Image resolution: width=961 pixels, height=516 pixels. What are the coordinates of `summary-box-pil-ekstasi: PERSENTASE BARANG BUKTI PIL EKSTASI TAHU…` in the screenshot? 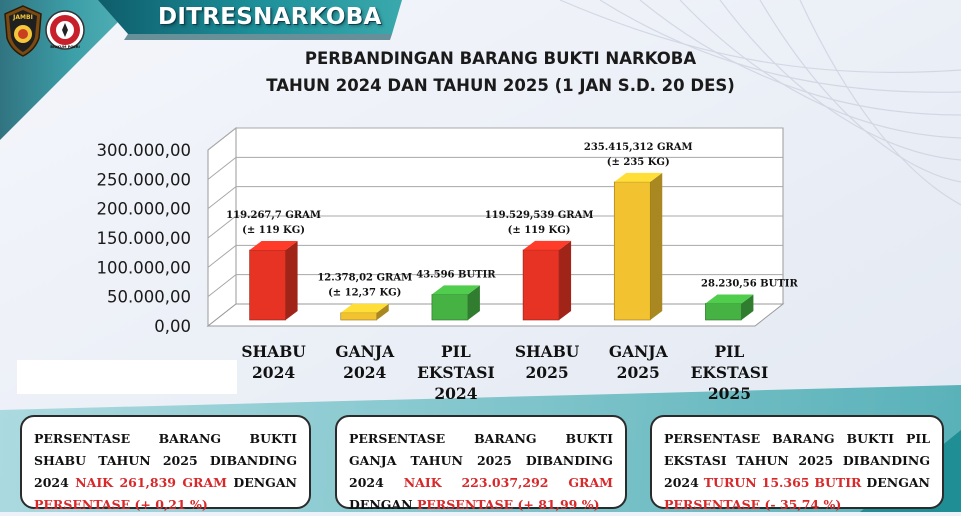 It's located at (797, 463).